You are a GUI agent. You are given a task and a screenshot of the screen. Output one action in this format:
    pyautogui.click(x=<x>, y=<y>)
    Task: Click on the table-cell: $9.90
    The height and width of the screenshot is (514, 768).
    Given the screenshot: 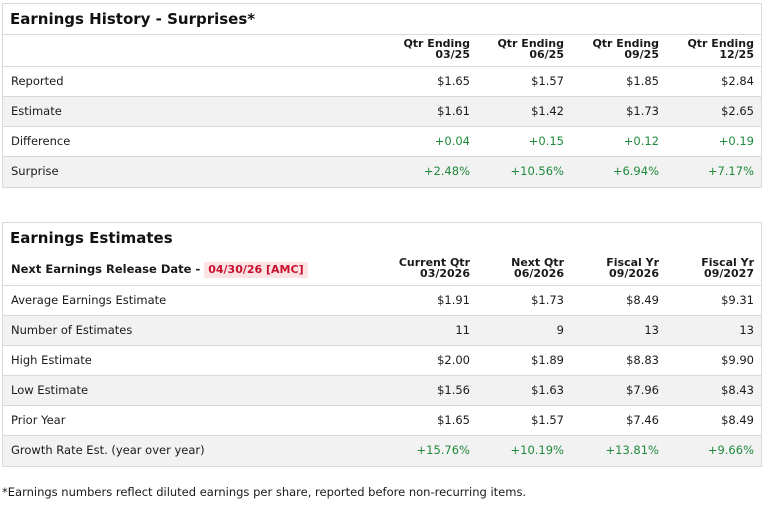 What is the action you would take?
    pyautogui.click(x=737, y=360)
    